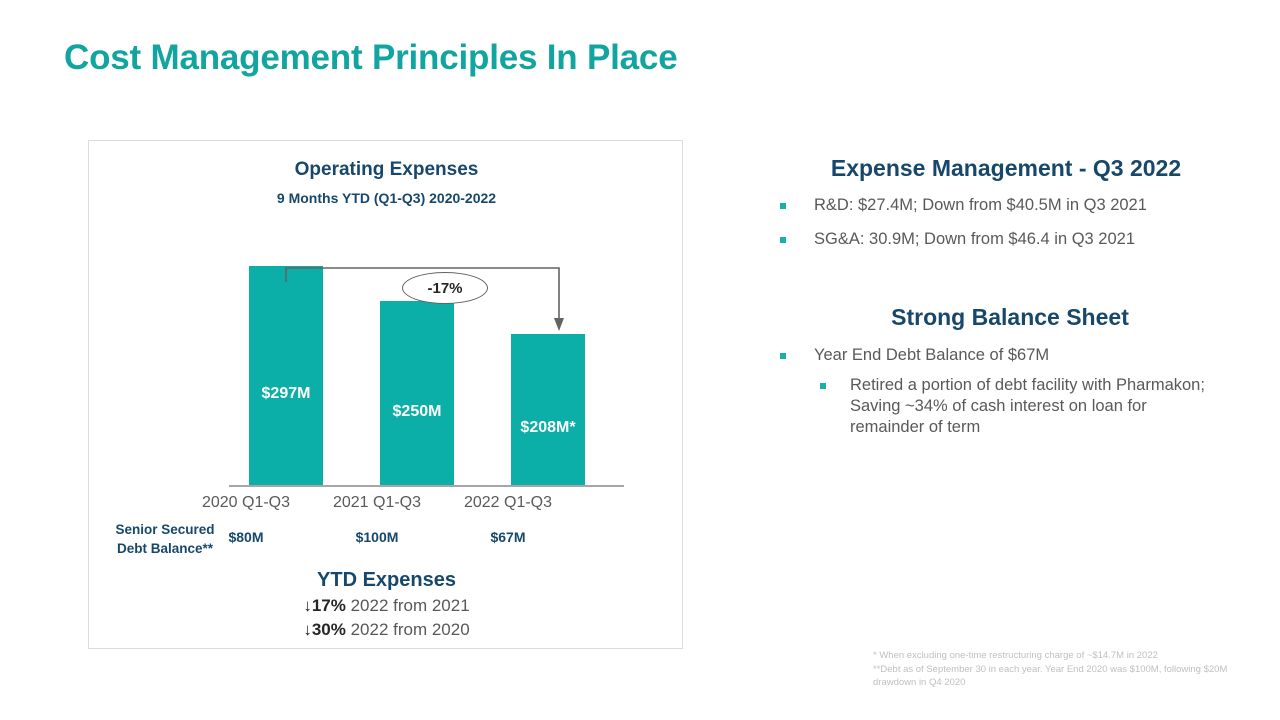 This screenshot has width=1280, height=720. What do you see at coordinates (445, 288) in the screenshot?
I see `percent-change-badge: -17%` at bounding box center [445, 288].